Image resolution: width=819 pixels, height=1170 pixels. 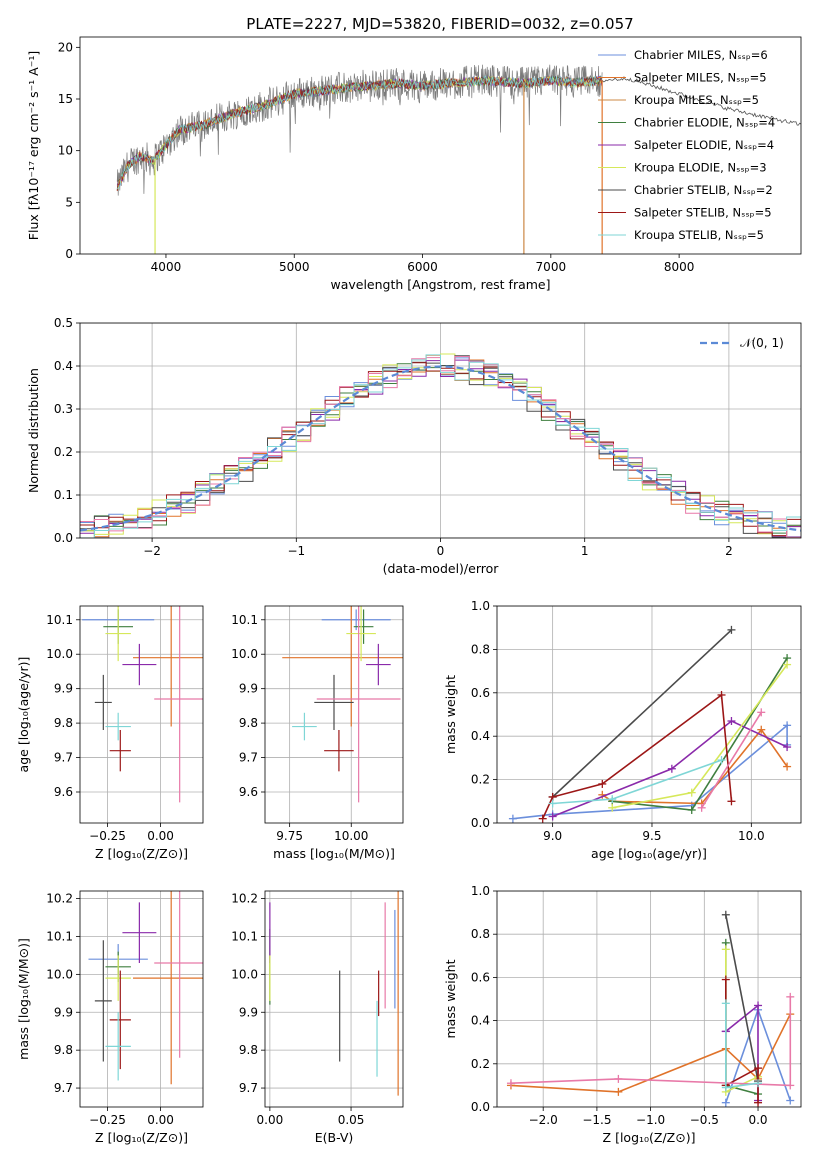 What do you see at coordinates (585, 551) in the screenshot?
I see `x-tick-label: 1` at bounding box center [585, 551].